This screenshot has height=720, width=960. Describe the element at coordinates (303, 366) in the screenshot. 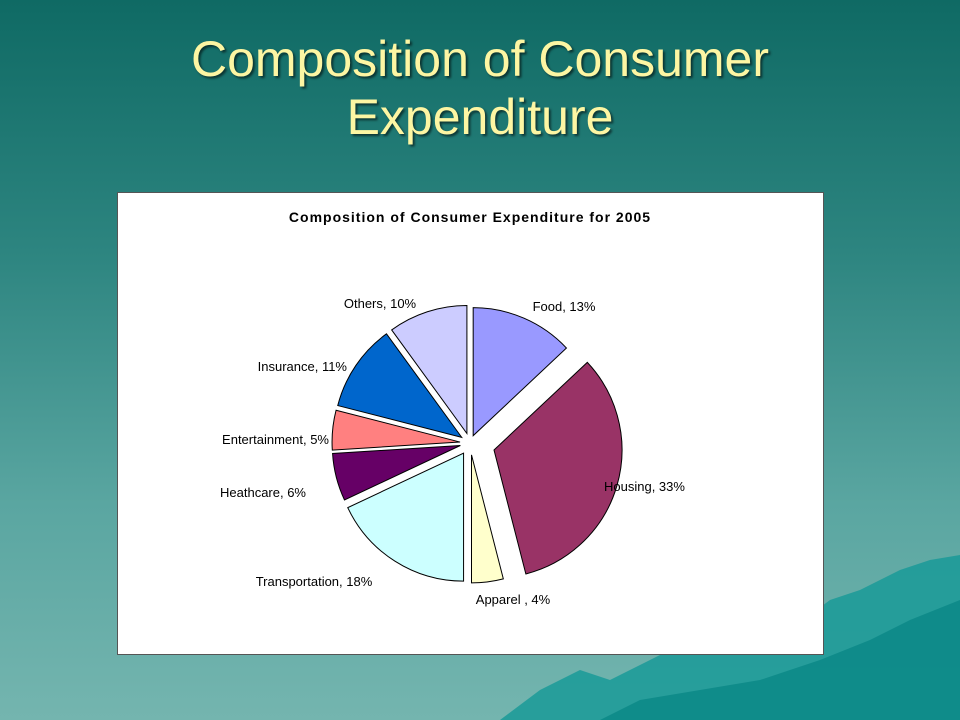

I see `slice-label-6: Insurance, 11%` at that location.